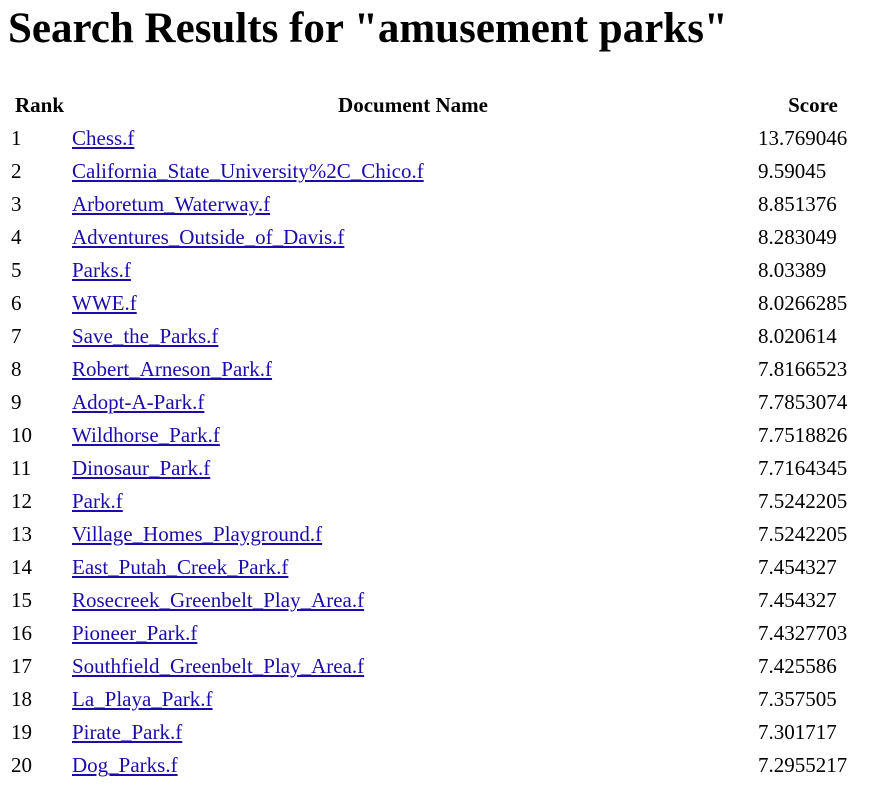  What do you see at coordinates (803, 303) in the screenshot?
I see `score-cell: 8.0266285` at bounding box center [803, 303].